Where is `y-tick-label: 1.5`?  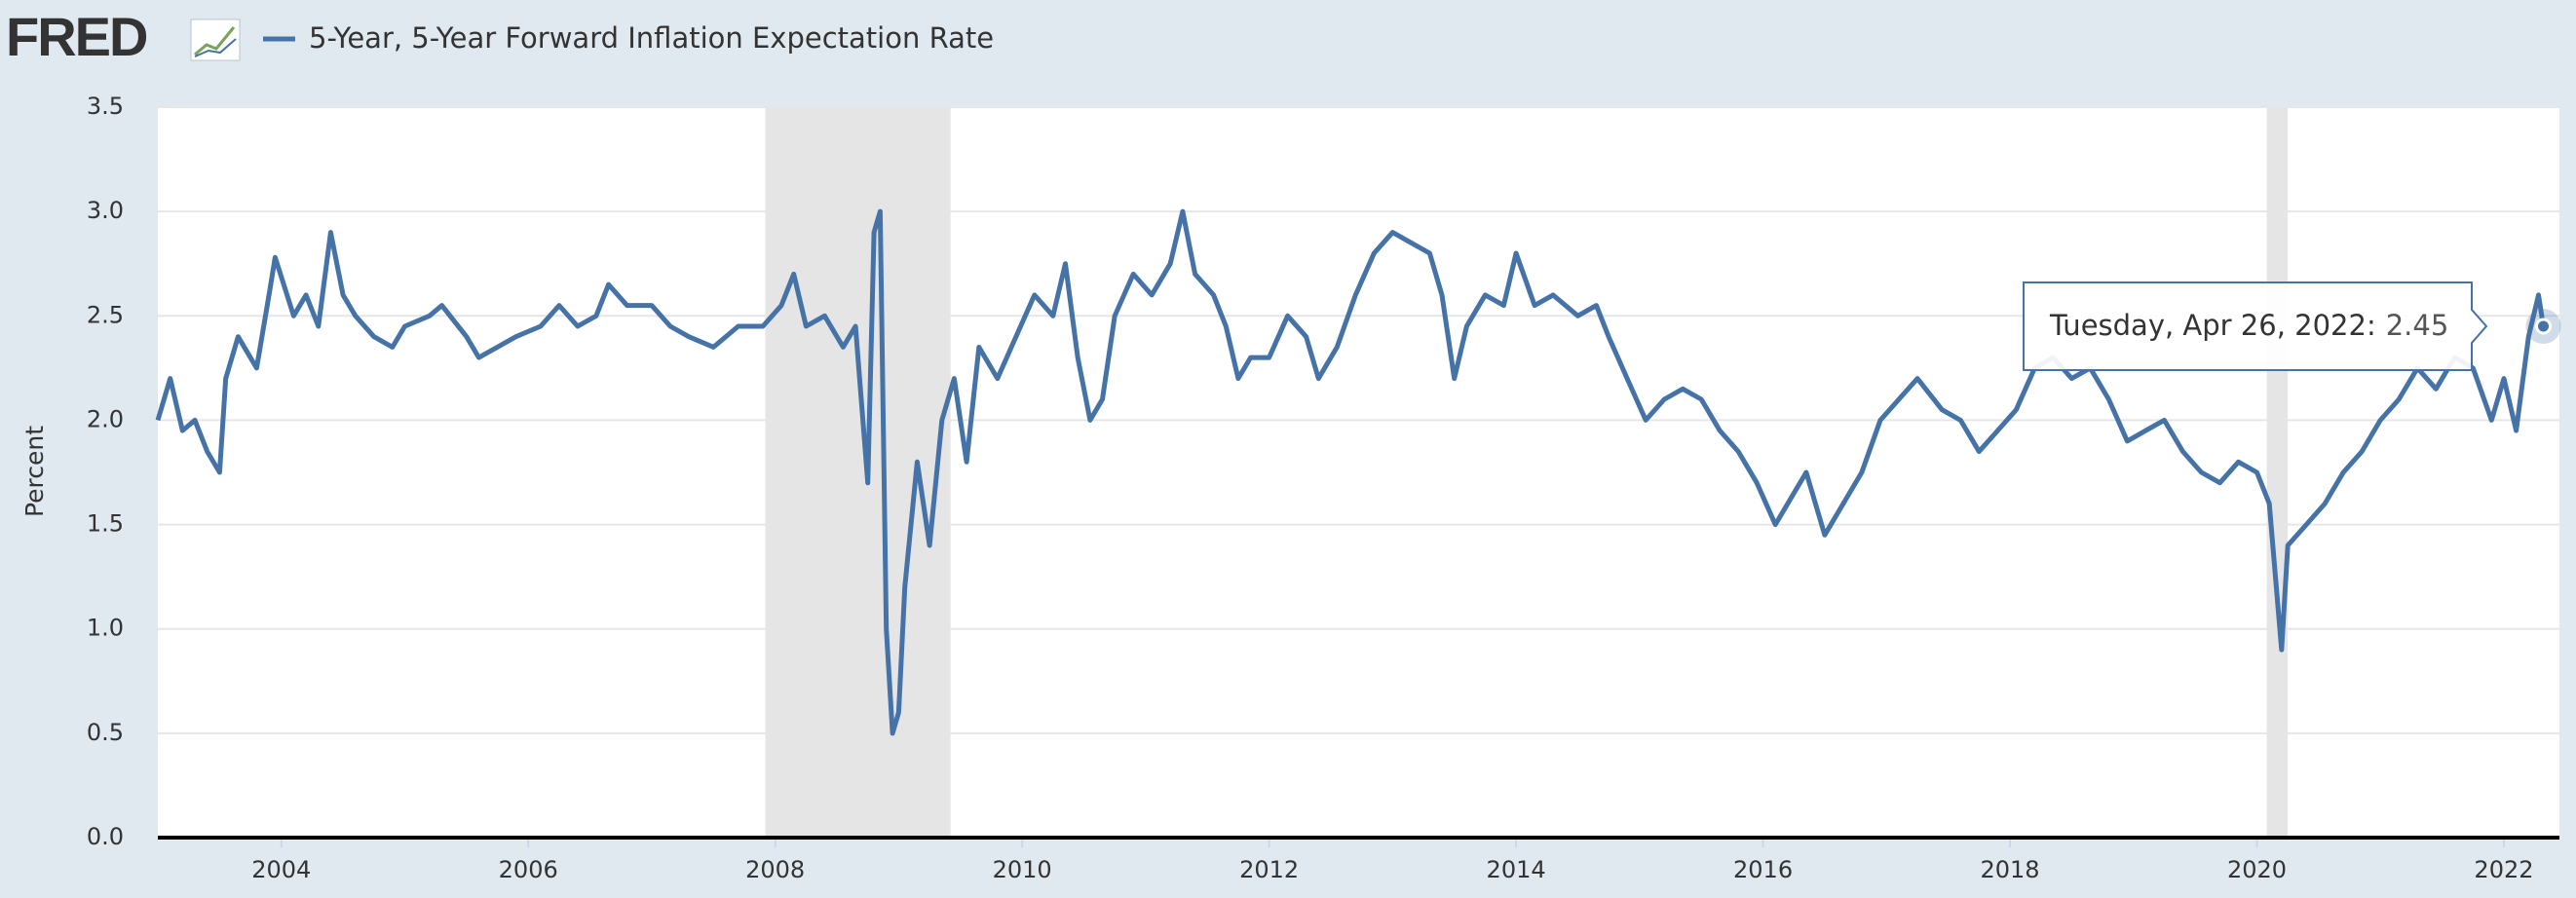 y-tick-label: 1.5 is located at coordinates (105, 524).